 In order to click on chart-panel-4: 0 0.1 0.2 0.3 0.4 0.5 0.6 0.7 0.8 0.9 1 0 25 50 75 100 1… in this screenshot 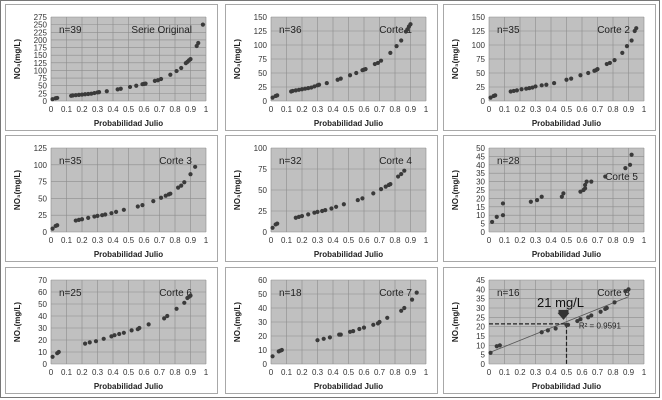, I will do `click(111, 198)`.